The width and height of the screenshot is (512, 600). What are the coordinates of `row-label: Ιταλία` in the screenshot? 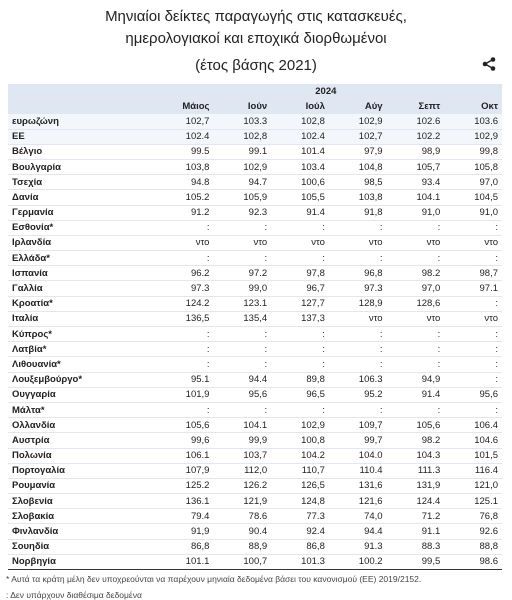 It's located at (79, 319).